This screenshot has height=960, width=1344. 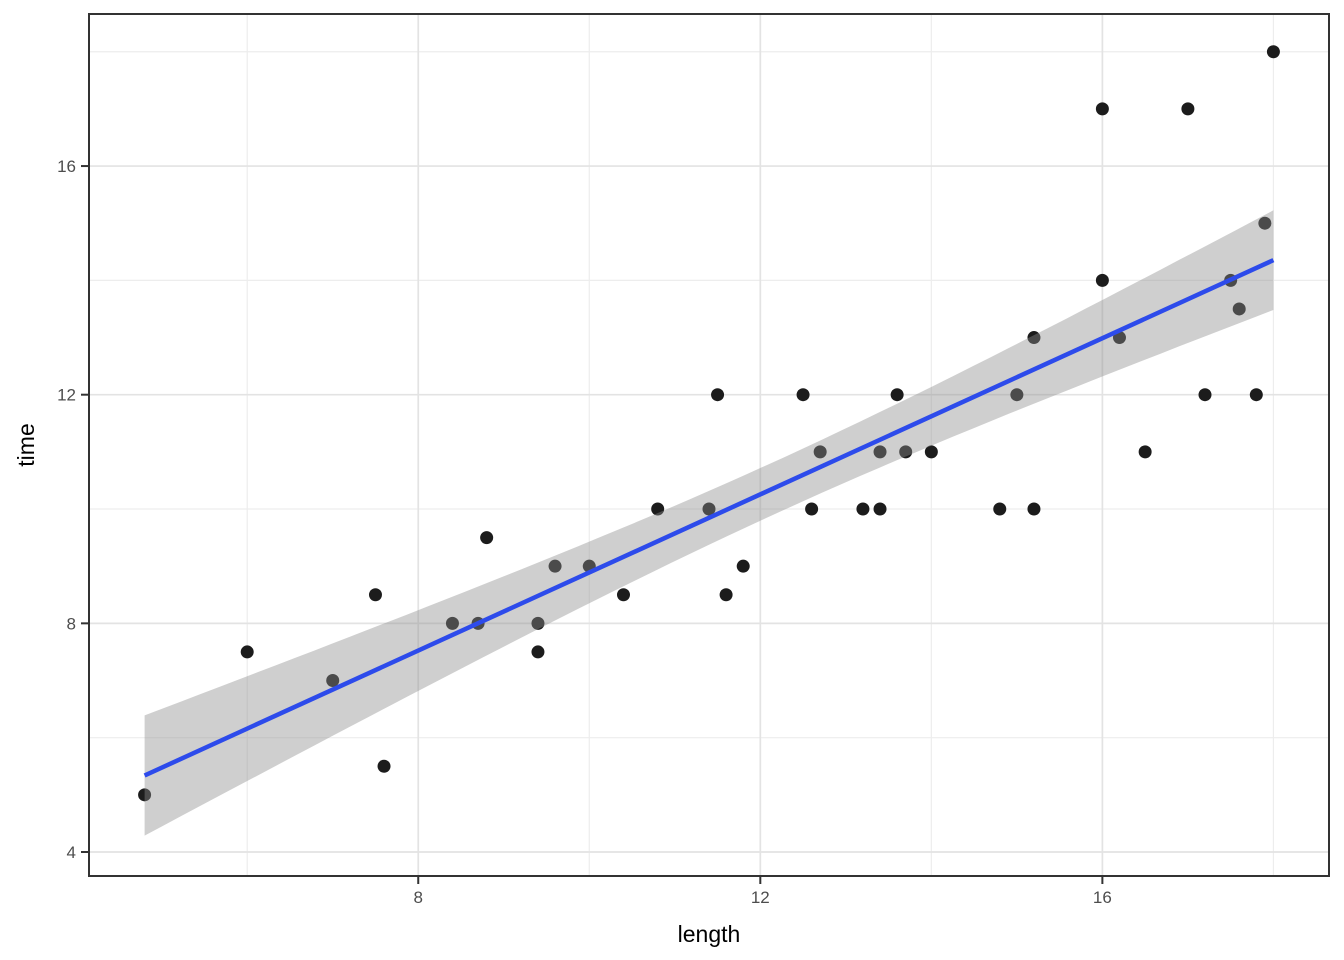 I want to click on x-tick-label: 12, so click(x=760, y=897).